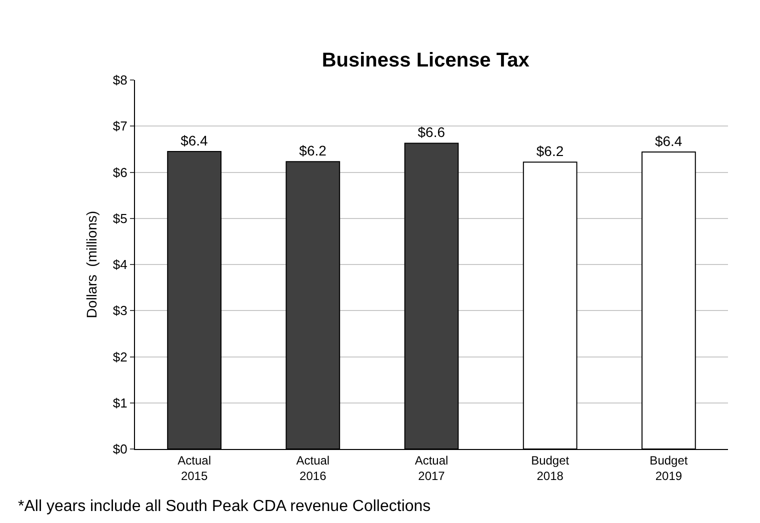 Image resolution: width=760 pixels, height=523 pixels. What do you see at coordinates (224, 506) in the screenshot?
I see `text: *All years include all South Peak CDA revenue Collections` at bounding box center [224, 506].